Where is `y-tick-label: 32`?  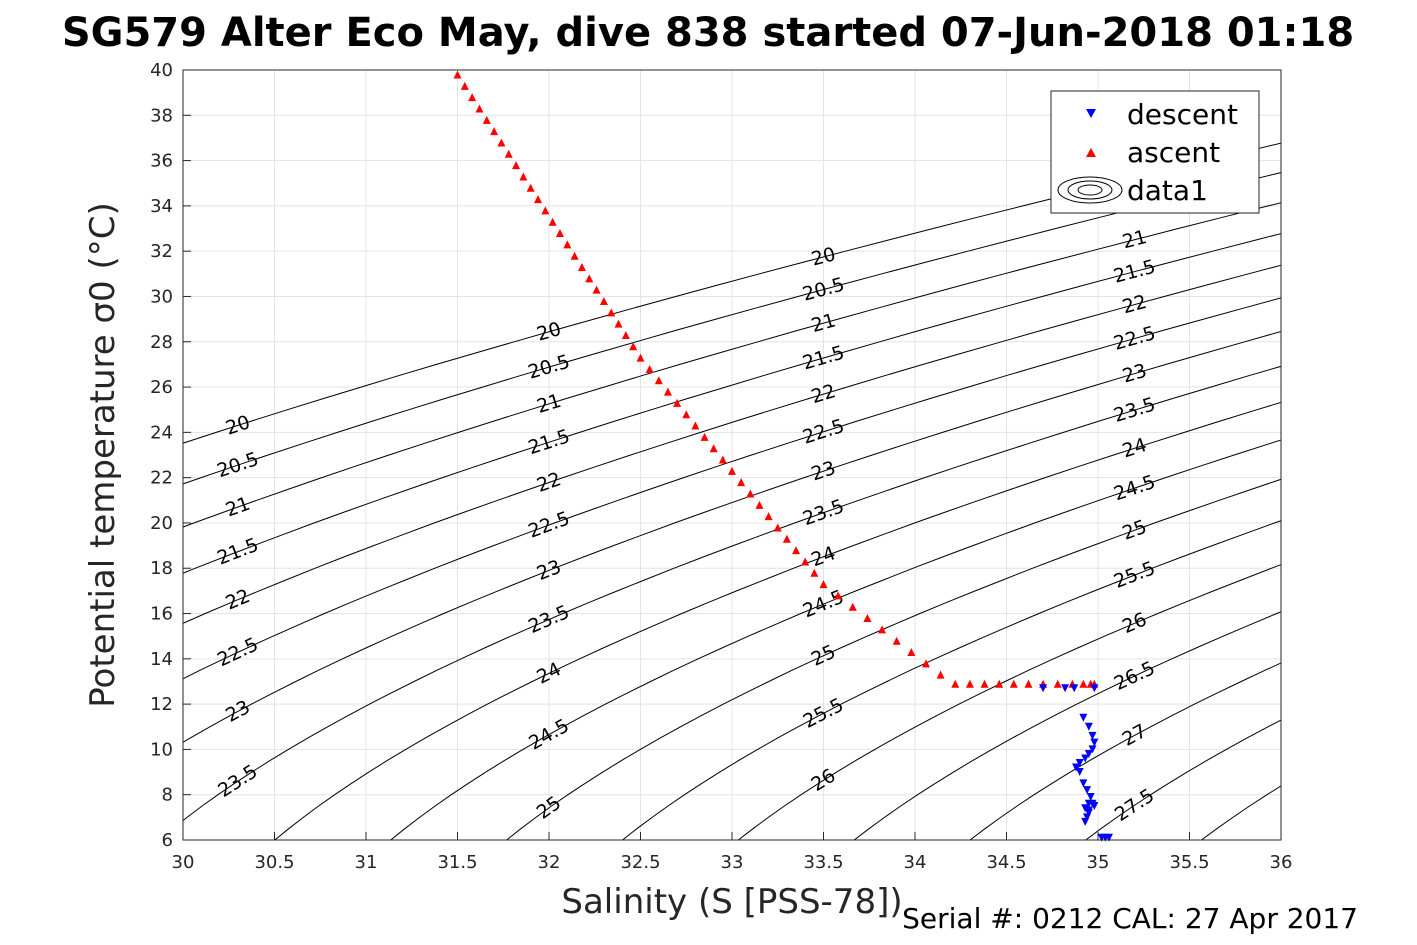 y-tick-label: 32 is located at coordinates (161, 251).